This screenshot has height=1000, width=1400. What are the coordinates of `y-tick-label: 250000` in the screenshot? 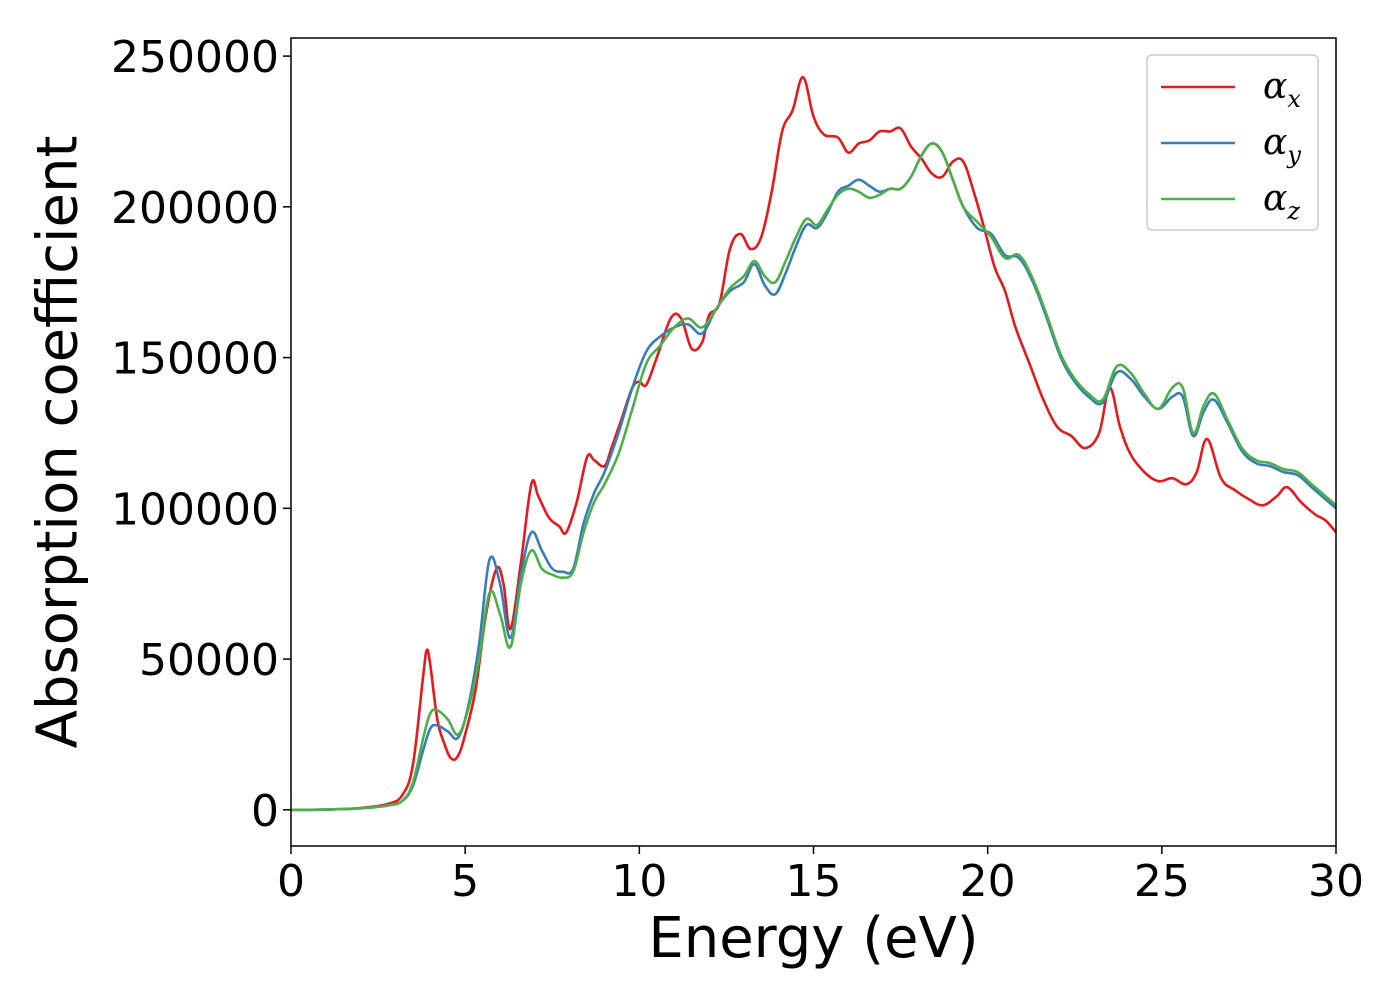 It's located at (195, 57).